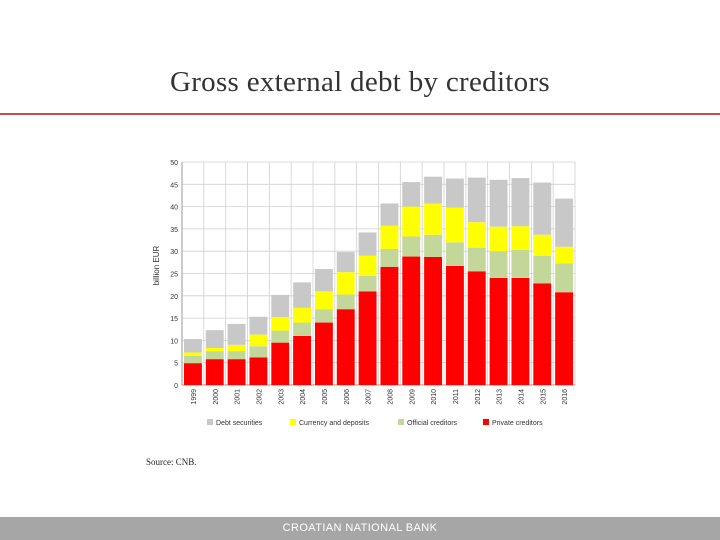 This screenshot has height=540, width=720. What do you see at coordinates (156, 265) in the screenshot?
I see `y-axis-label: billion EUR` at bounding box center [156, 265].